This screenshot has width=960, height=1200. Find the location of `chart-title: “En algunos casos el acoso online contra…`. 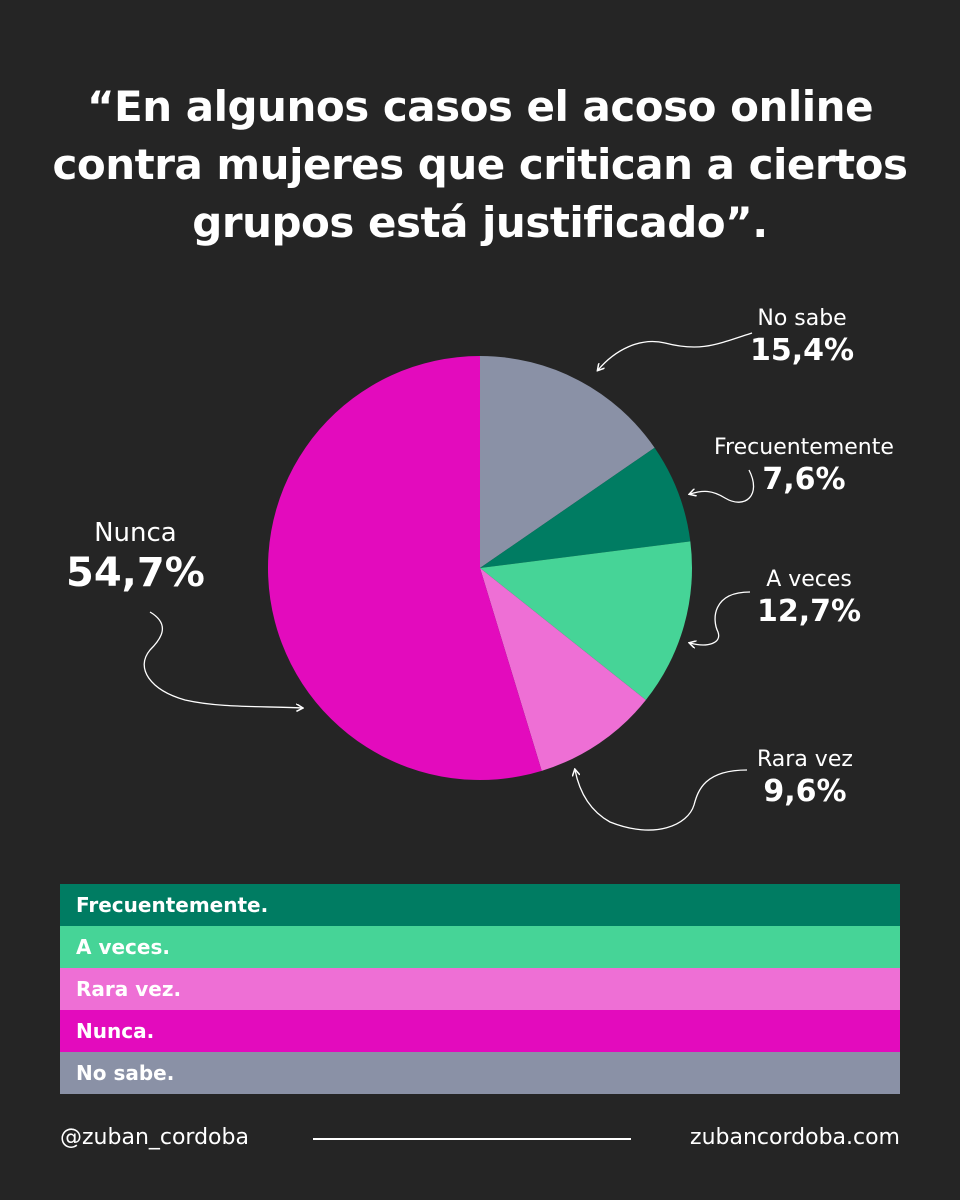

chart-title: “En algunos casos el acoso online contra… is located at coordinates (480, 165).